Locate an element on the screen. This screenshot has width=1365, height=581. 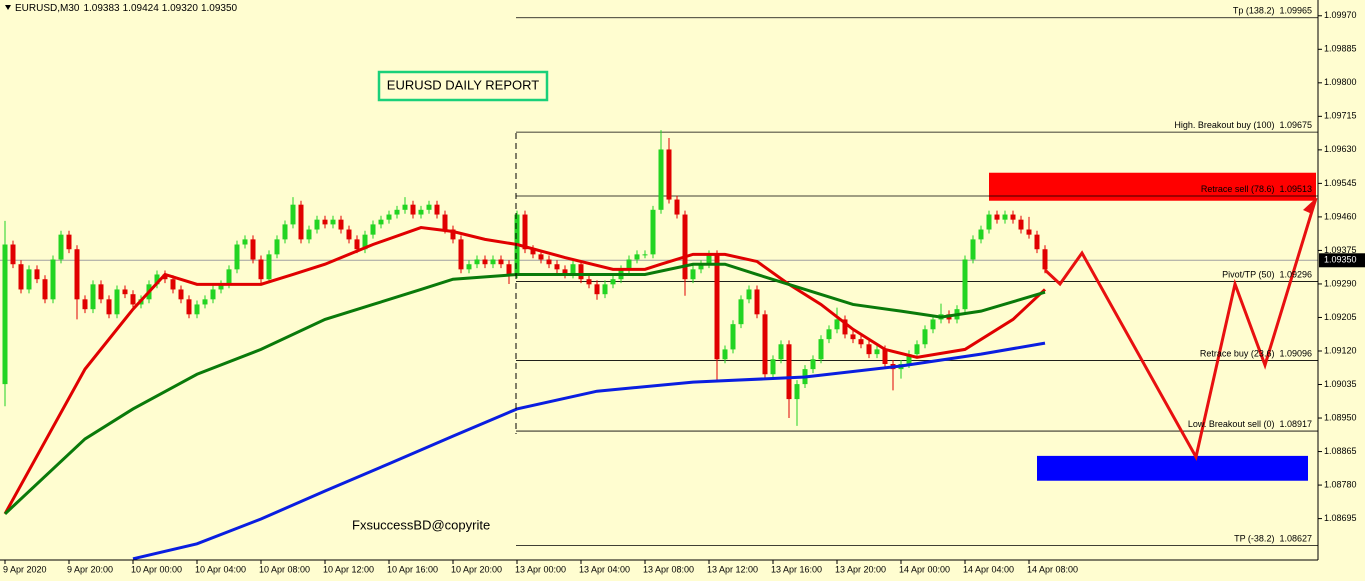
y-tick-label: 1.09120 is located at coordinates (1340, 350).